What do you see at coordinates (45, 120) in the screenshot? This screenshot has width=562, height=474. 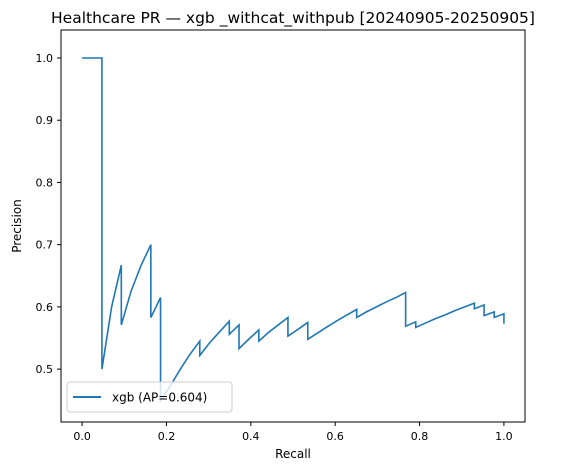 I see `y-tick-label: 0.9` at bounding box center [45, 120].